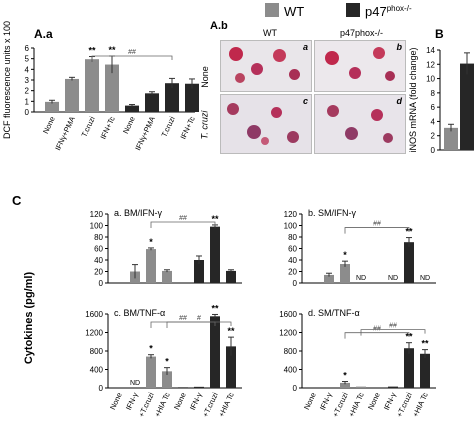 Image resolution: width=474 pixels, height=440 pixels. What do you see at coordinates (360, 124) in the screenshot?
I see `micrograph-d: d` at bounding box center [360, 124].